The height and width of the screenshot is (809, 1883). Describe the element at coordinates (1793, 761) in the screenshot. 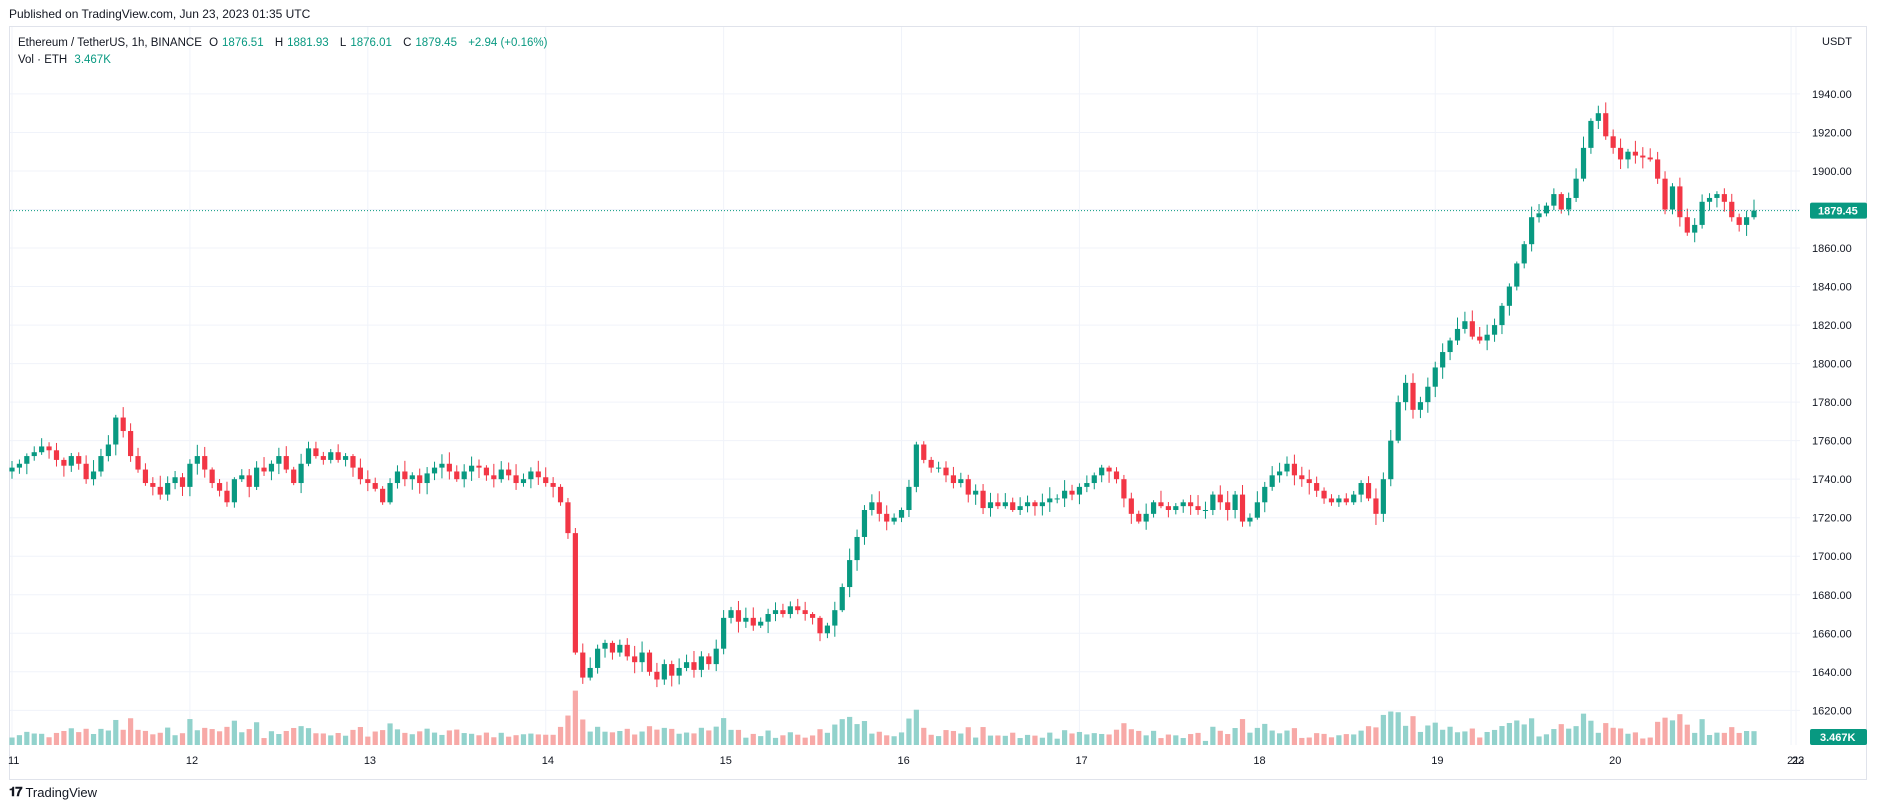

I see `x-tick-label: 21` at that location.